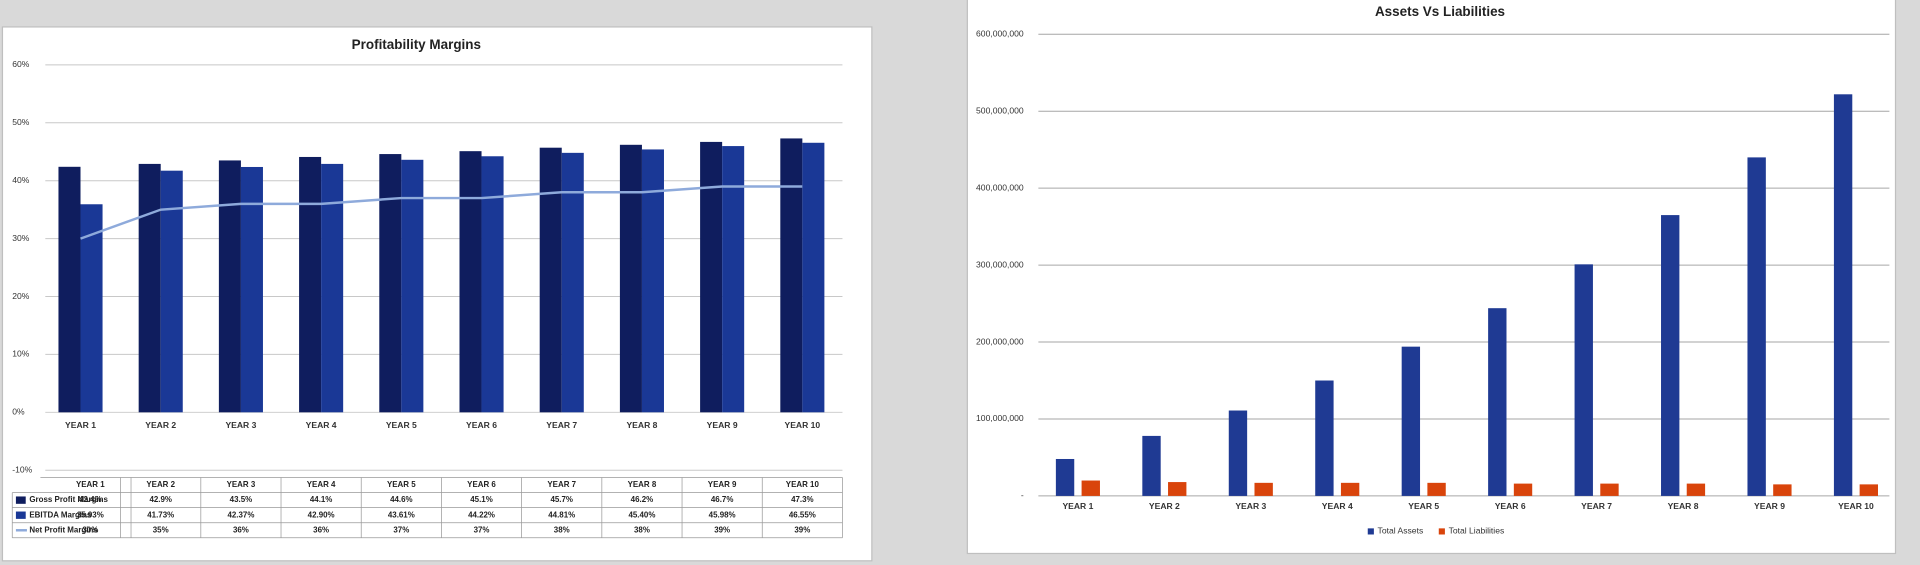  What do you see at coordinates (1250, 506) in the screenshot?
I see `x-tick-label: YEAR 3` at bounding box center [1250, 506].